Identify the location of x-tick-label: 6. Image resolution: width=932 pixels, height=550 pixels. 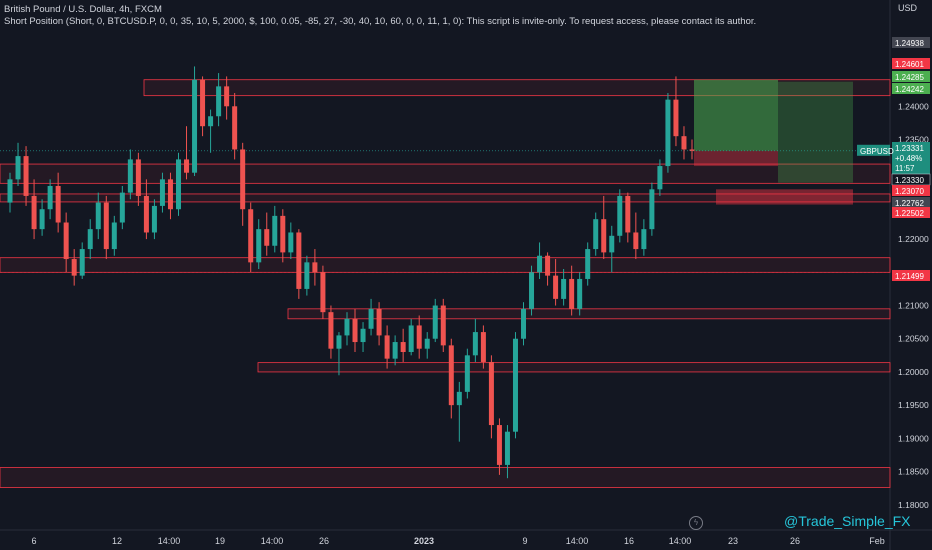
(33, 541).